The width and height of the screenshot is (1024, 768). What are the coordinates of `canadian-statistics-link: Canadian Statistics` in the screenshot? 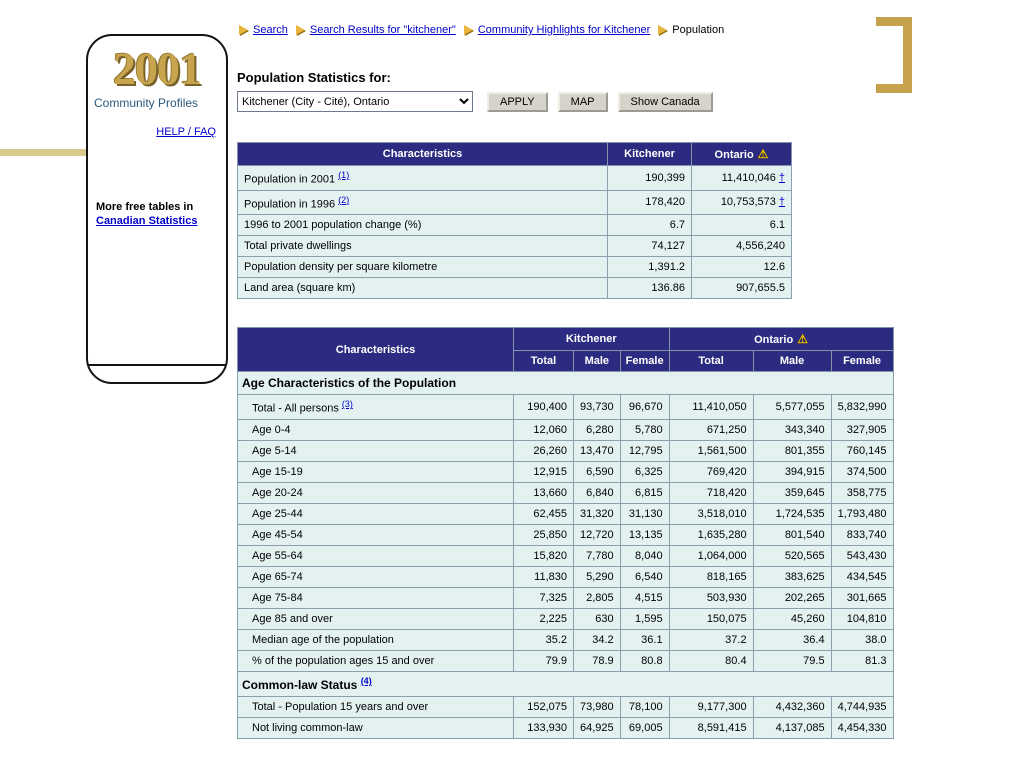 It's located at (147, 221).